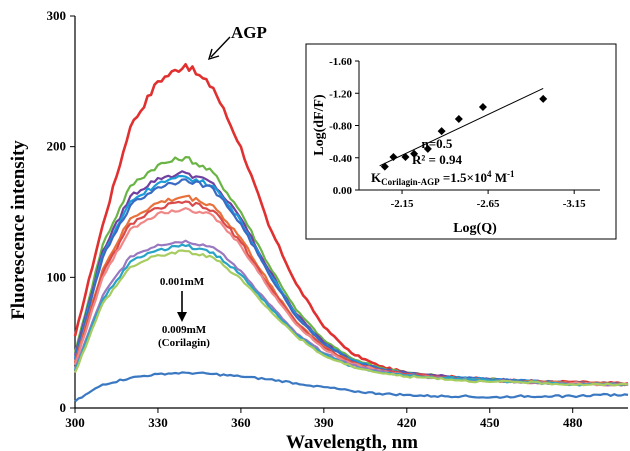 This screenshot has height=451, width=630. What do you see at coordinates (57, 15) in the screenshot?
I see `y-tick-label: 300` at bounding box center [57, 15].